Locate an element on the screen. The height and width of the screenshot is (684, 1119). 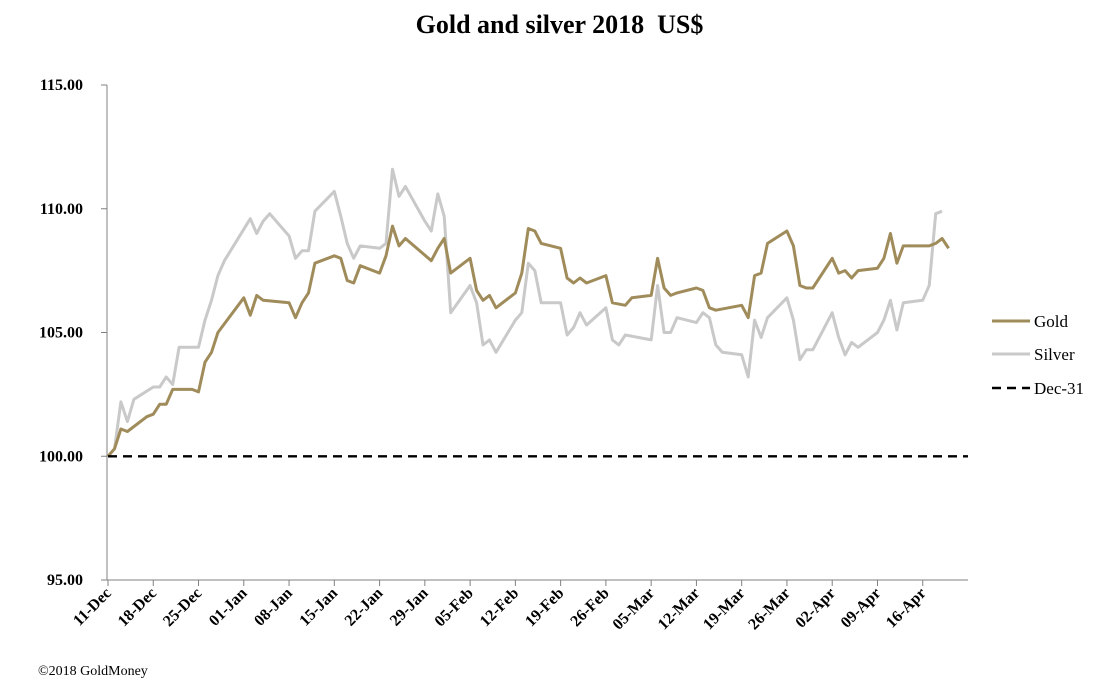
x-tick-label: 26-Feb is located at coordinates (589, 607).